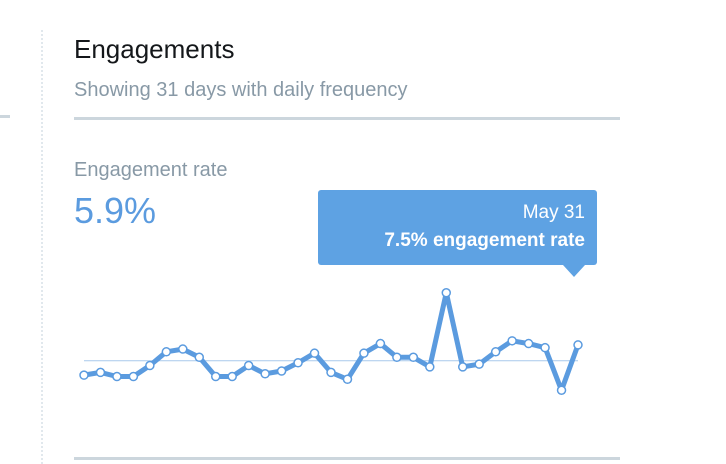  What do you see at coordinates (553, 212) in the screenshot?
I see `tooltip-date: May 31` at bounding box center [553, 212].